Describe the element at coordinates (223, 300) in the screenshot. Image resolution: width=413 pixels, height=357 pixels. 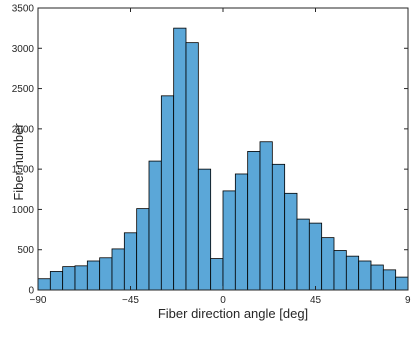
I see `x-tick-label: 0` at that location.